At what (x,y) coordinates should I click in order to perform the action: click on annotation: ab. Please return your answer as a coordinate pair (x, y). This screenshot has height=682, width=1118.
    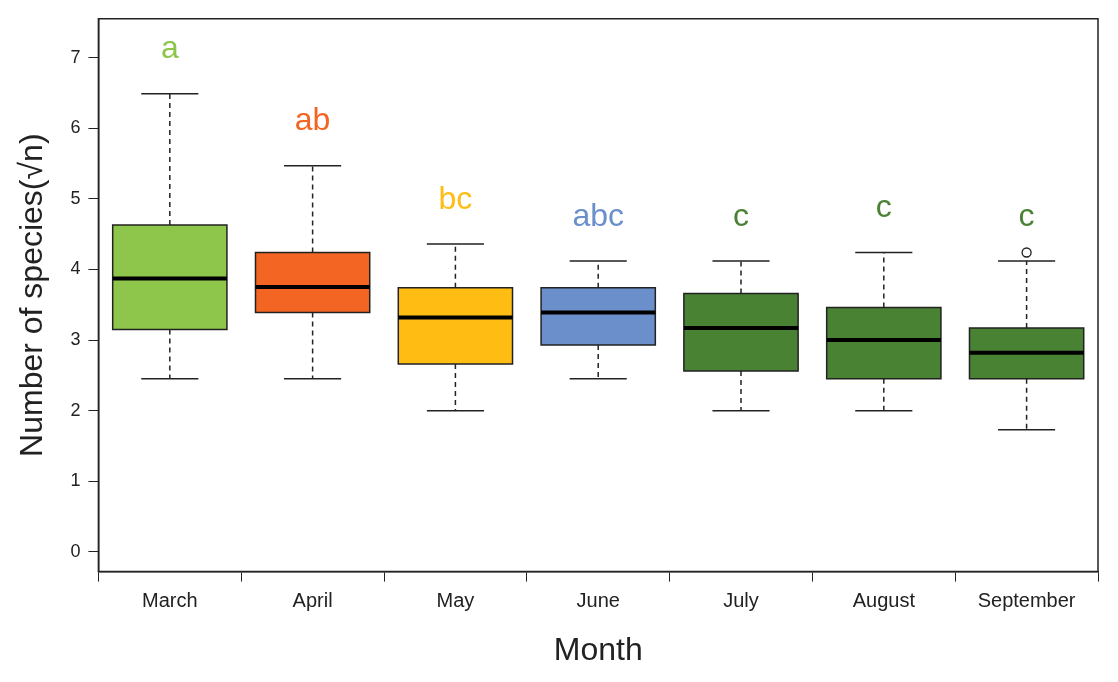
    Looking at the image, I should click on (312, 119).